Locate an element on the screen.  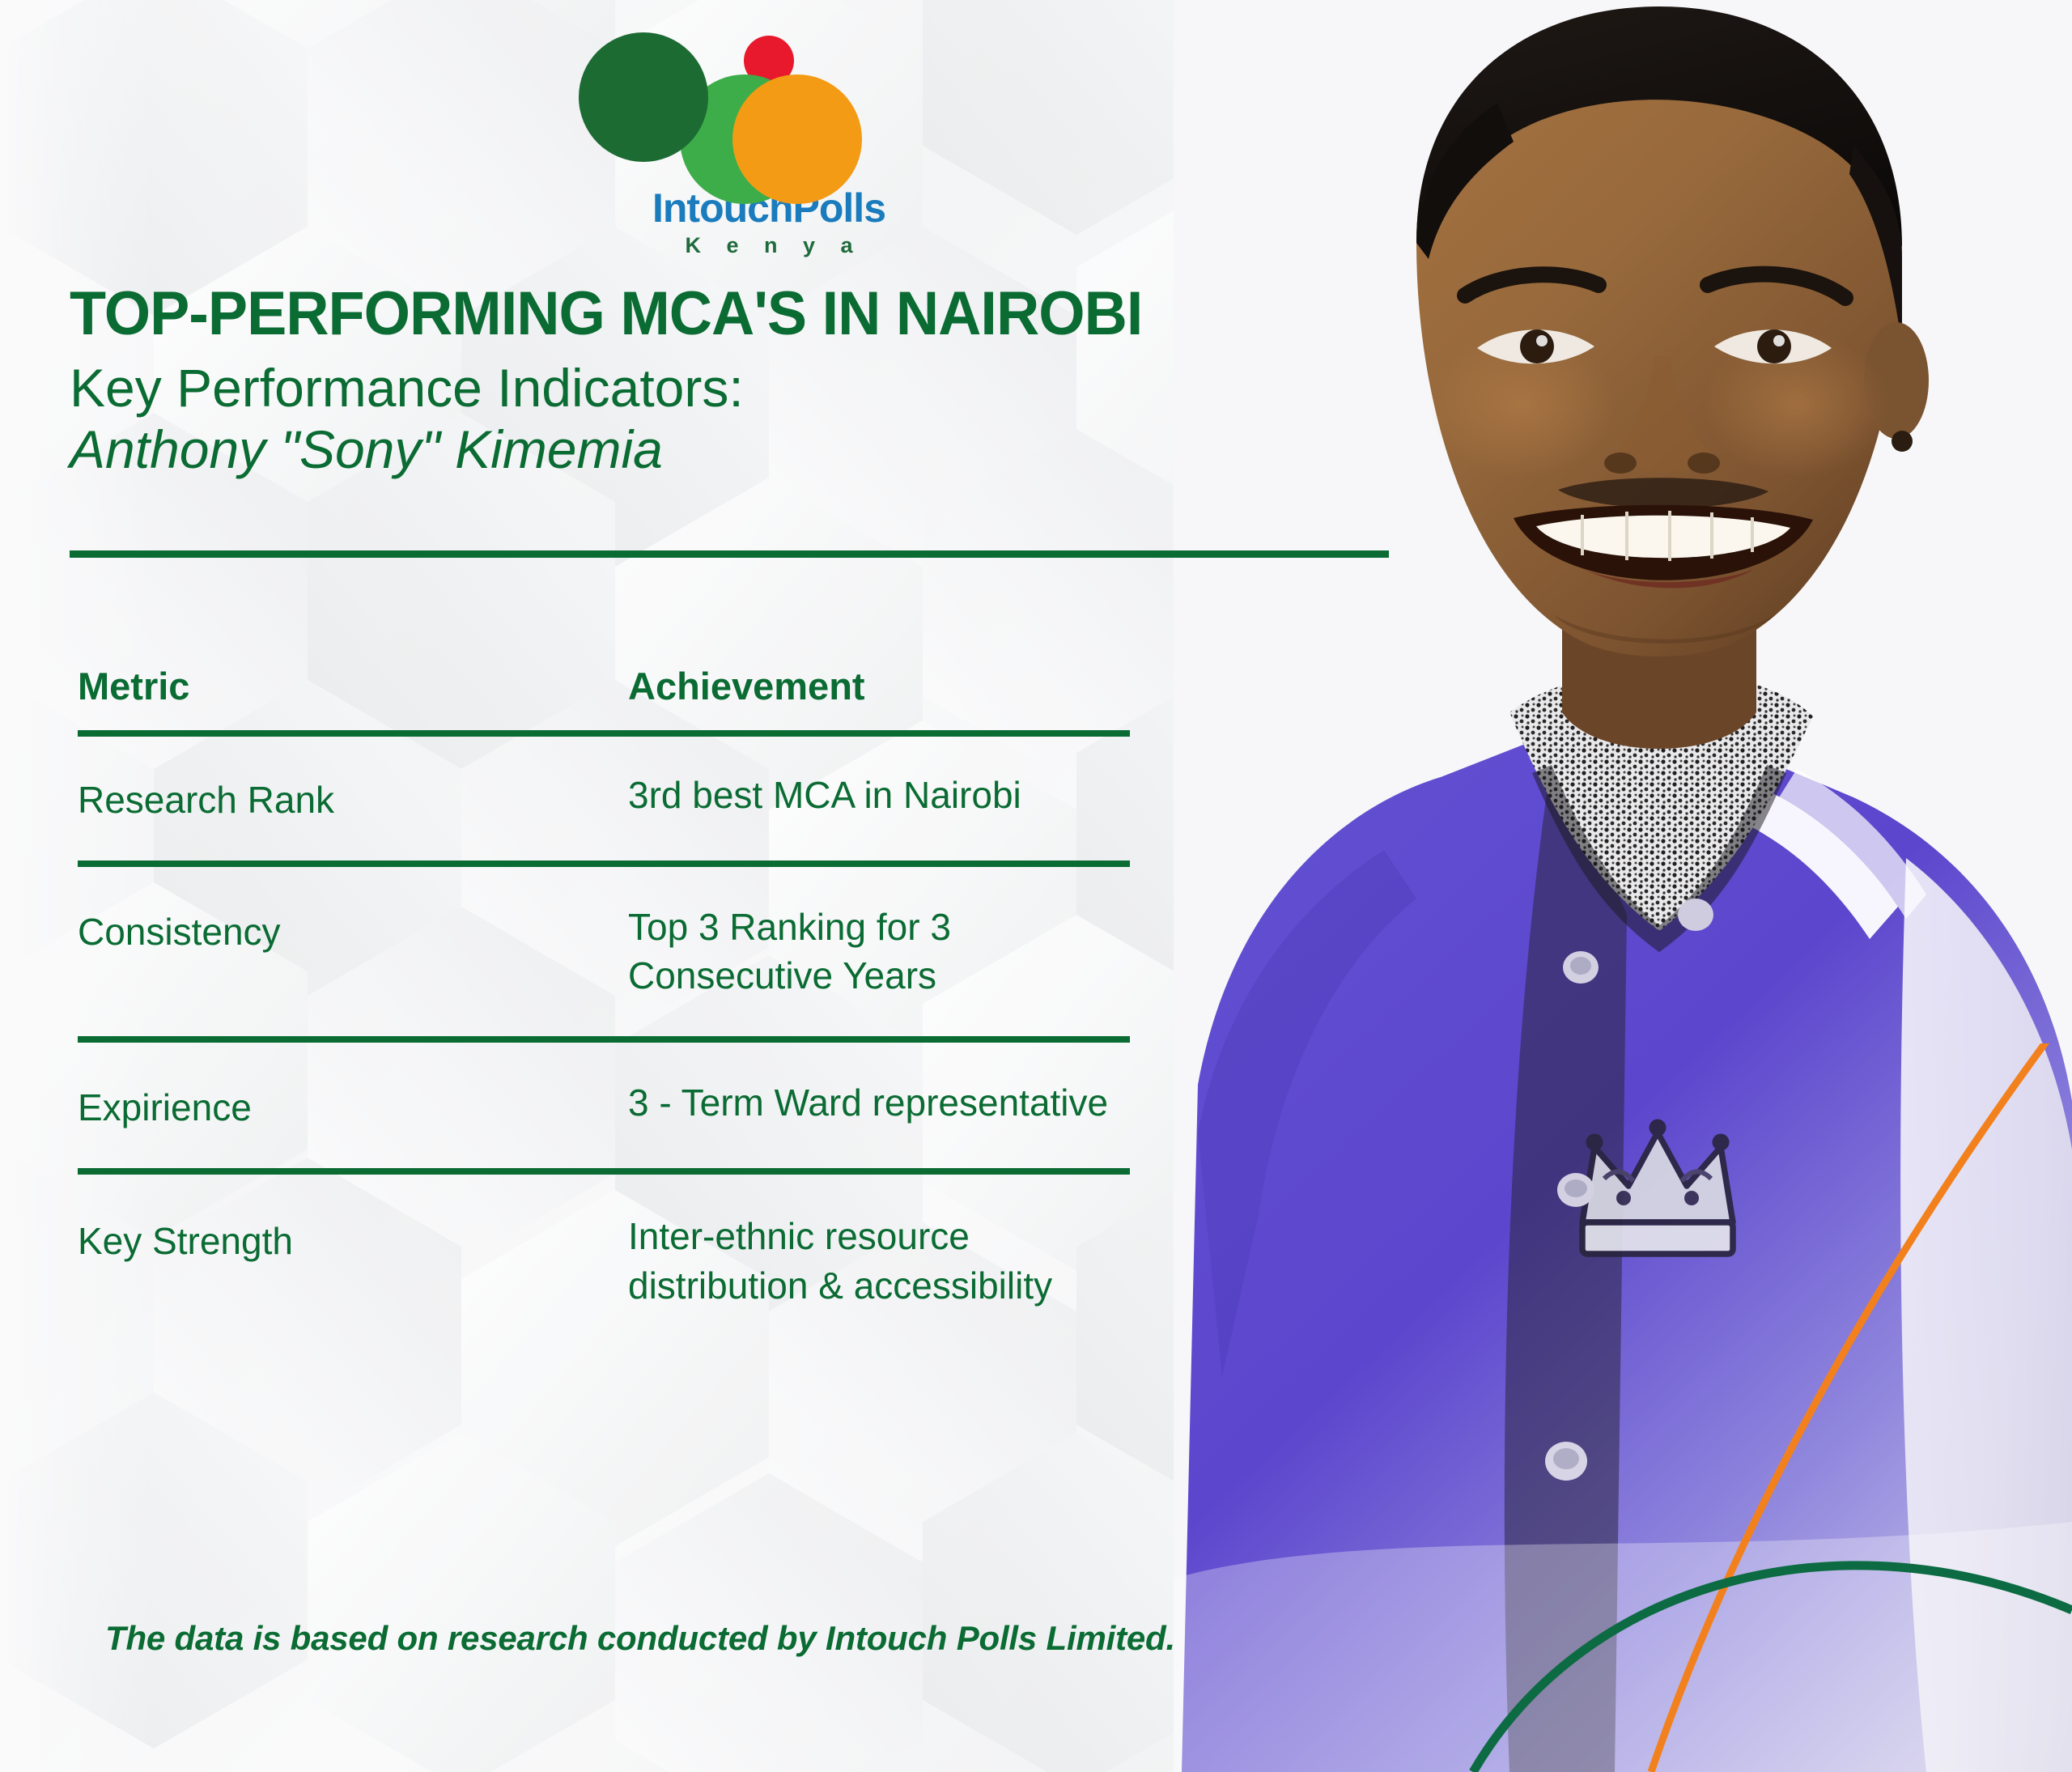
table-divider-header is located at coordinates (604, 734).